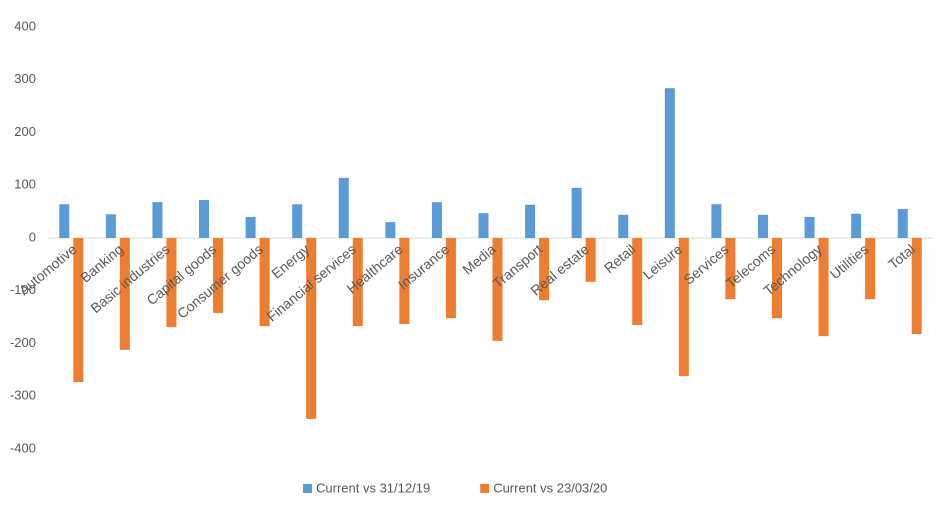 This screenshot has width=937, height=519. I want to click on y-tick-label: 300, so click(25, 78).